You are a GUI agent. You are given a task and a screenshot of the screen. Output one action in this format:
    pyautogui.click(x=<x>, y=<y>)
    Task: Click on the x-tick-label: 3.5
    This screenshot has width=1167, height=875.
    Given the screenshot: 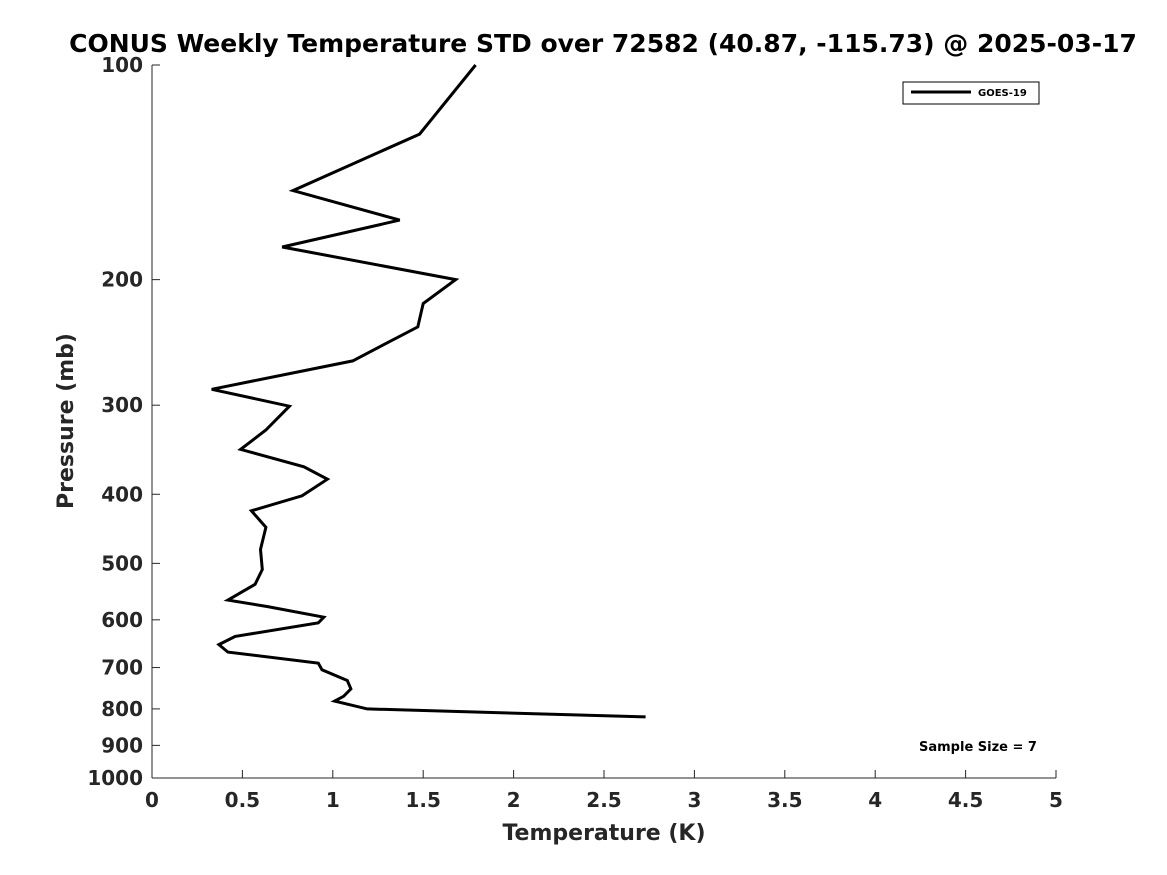 What is the action you would take?
    pyautogui.click(x=784, y=800)
    